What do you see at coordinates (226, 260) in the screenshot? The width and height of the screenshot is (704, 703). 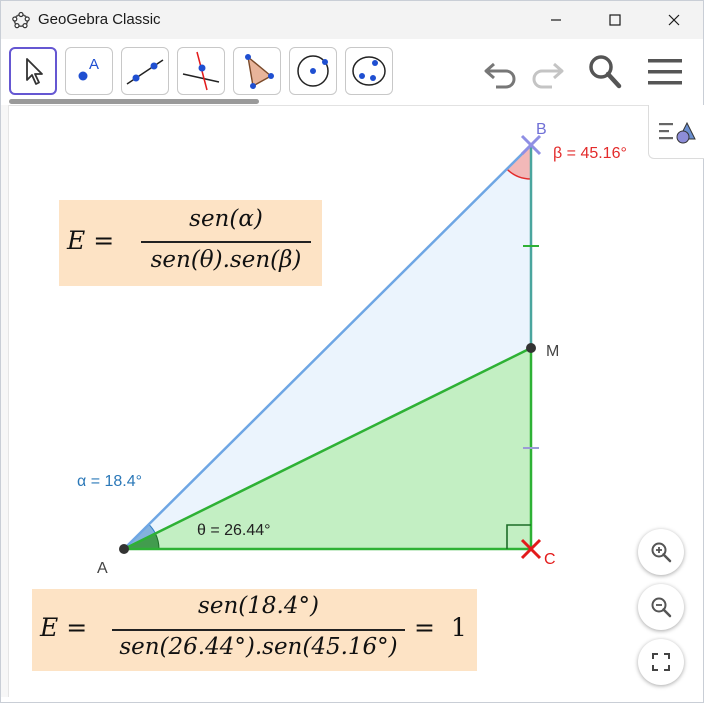 I see `formula1-denominator: sen(θ).sen(β)` at bounding box center [226, 260].